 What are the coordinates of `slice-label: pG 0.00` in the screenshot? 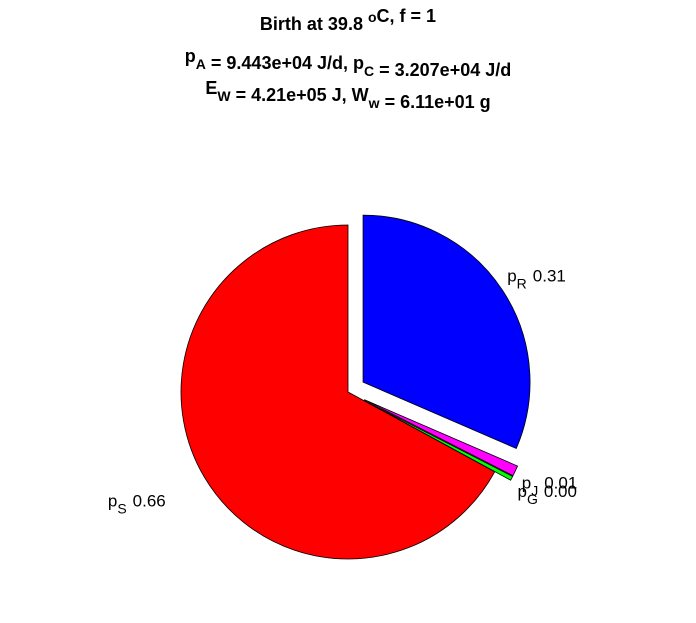 It's located at (547, 494).